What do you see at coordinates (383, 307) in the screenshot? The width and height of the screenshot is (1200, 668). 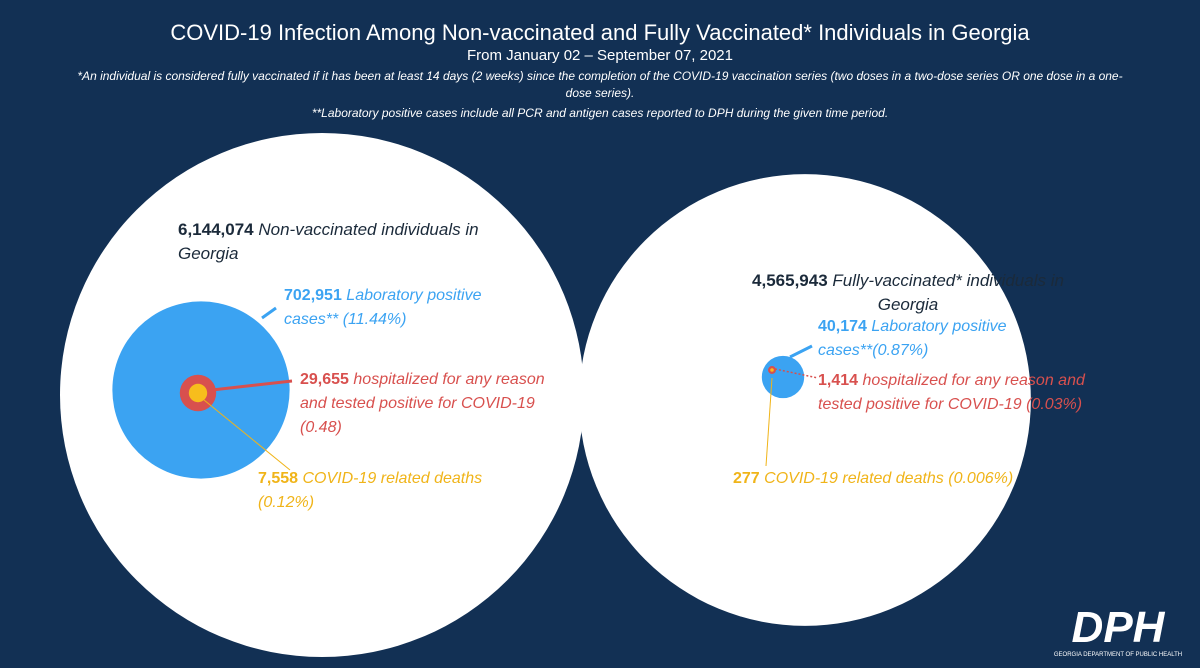 I see `text: Laboratory positive cases** (11.44%)` at bounding box center [383, 307].